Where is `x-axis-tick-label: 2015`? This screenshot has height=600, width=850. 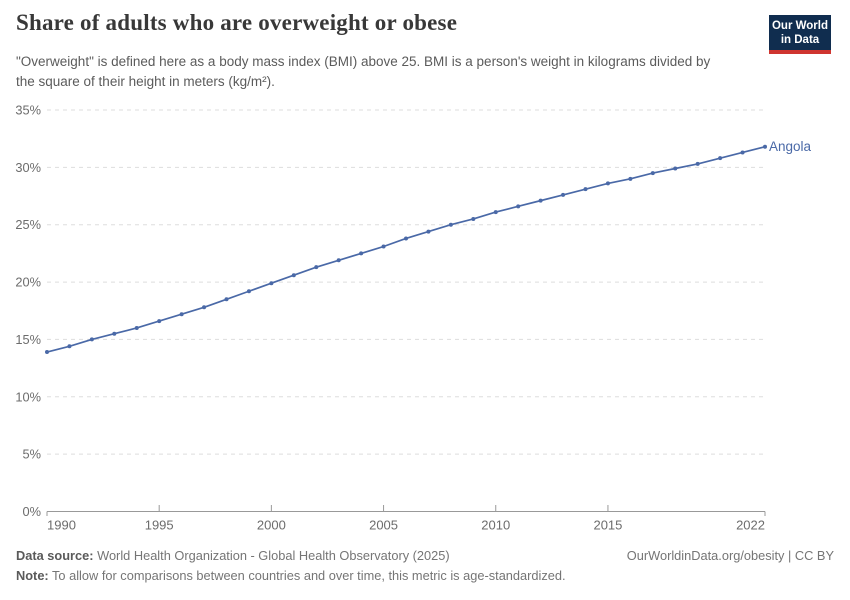
x-axis-tick-label: 2015 is located at coordinates (607, 525).